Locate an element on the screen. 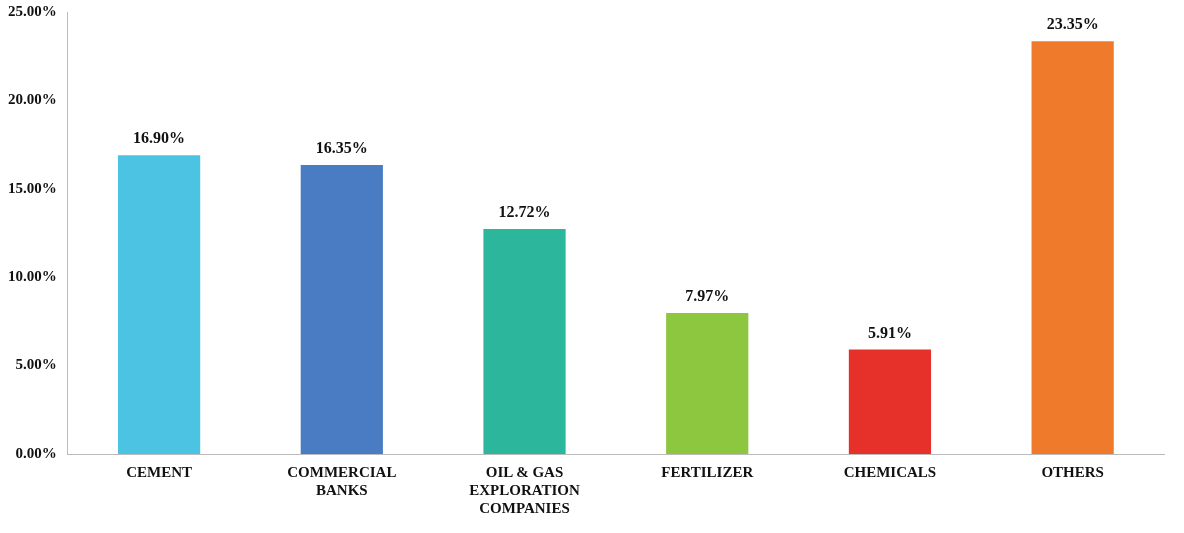 The width and height of the screenshot is (1184, 533). data-label: 16.90% is located at coordinates (159, 138).